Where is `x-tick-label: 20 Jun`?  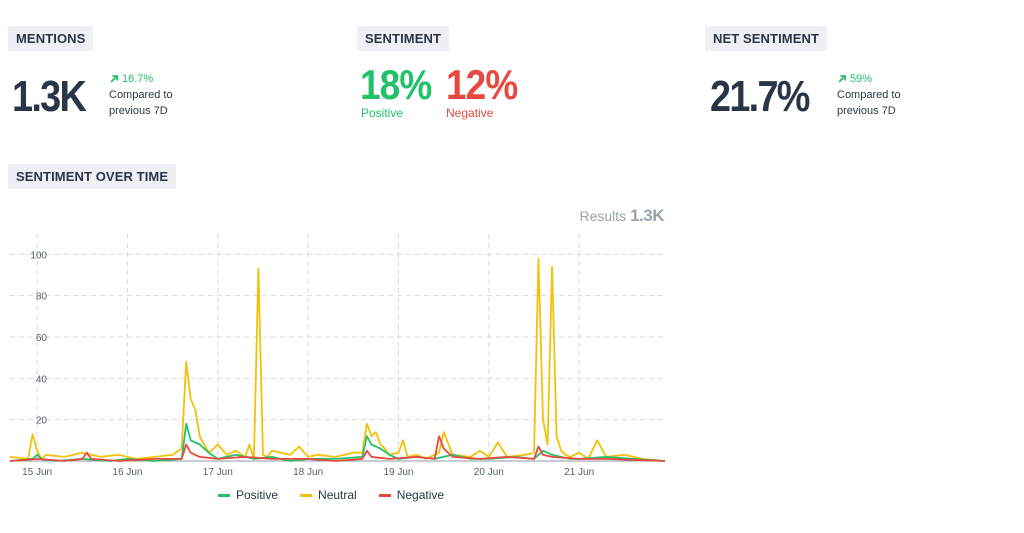 x-tick-label: 20 Jun is located at coordinates (489, 472).